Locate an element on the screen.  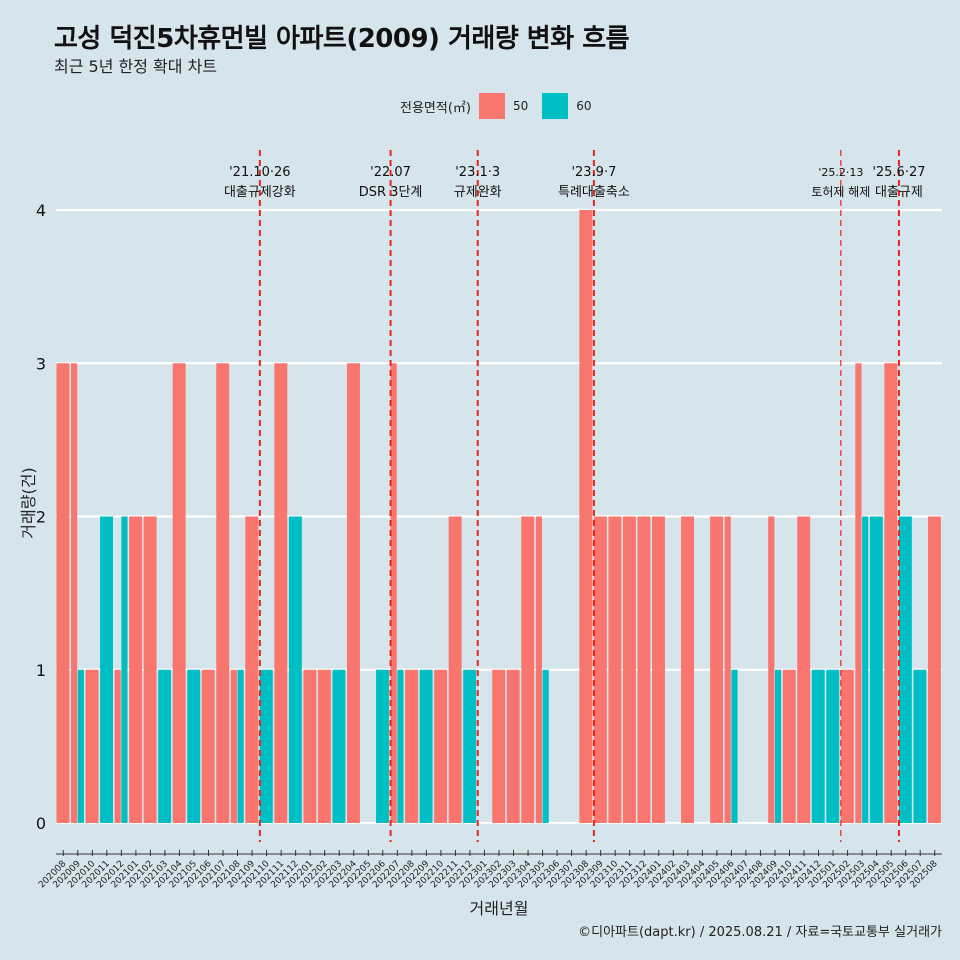
x-axis-title: 거래년월 is located at coordinates (499, 908).